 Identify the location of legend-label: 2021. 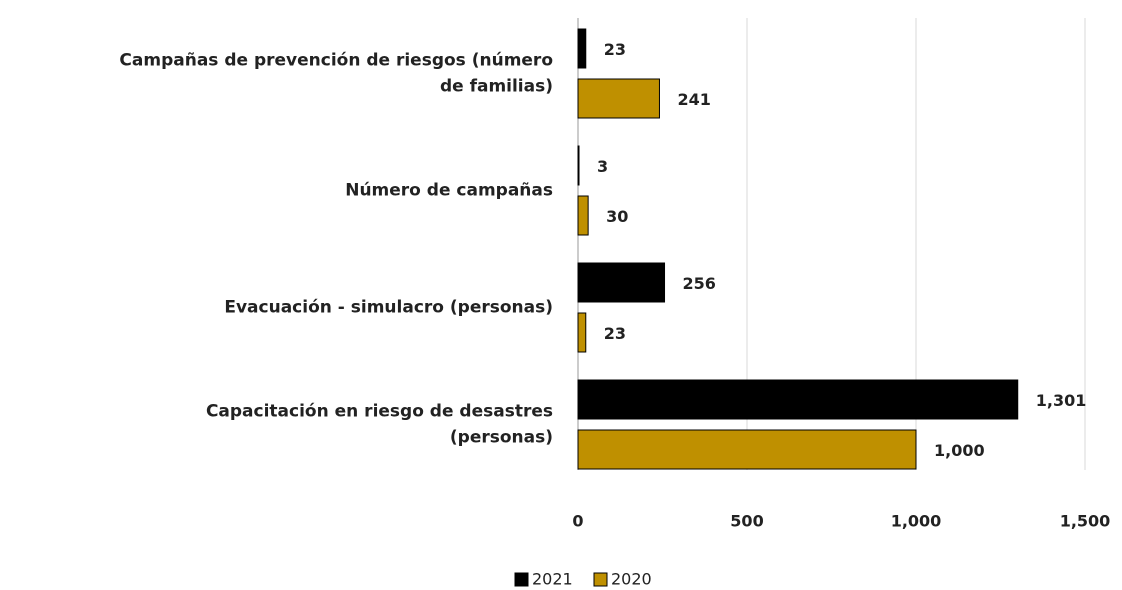
(552, 579).